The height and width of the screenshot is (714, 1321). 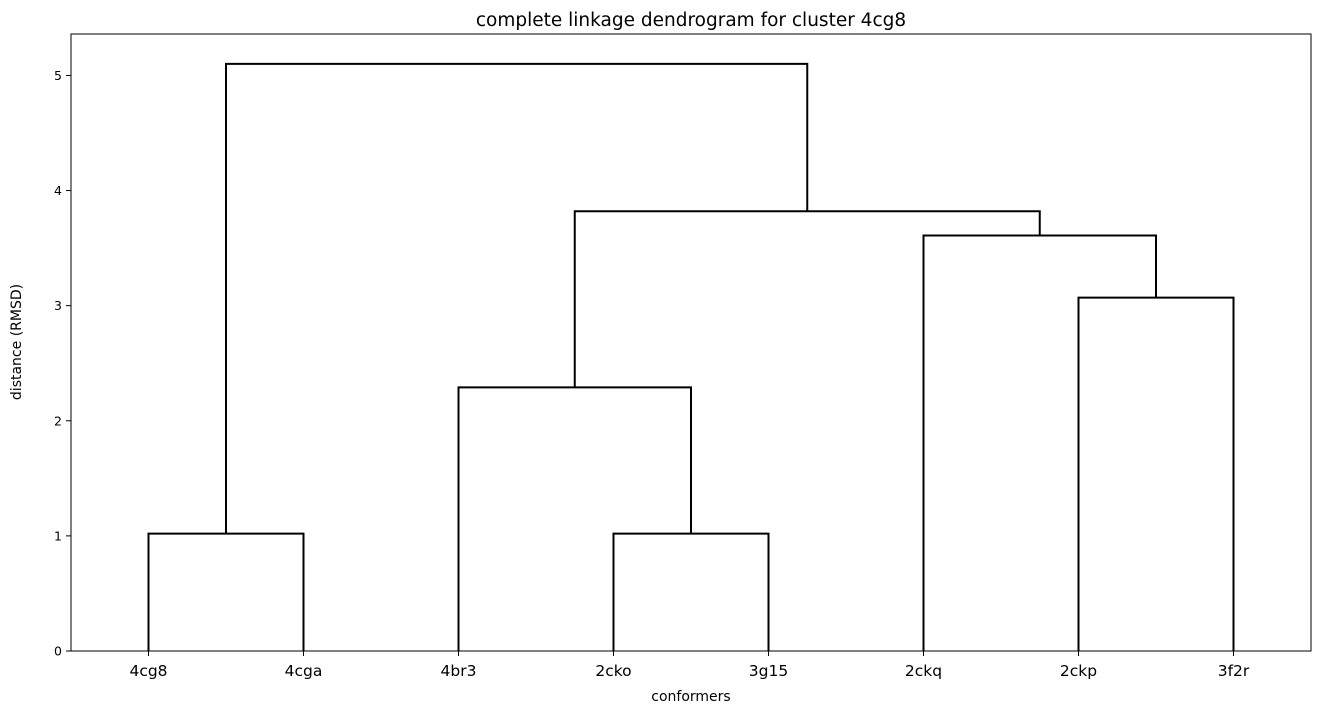 What do you see at coordinates (58, 305) in the screenshot?
I see `y-tick-label: 3` at bounding box center [58, 305].